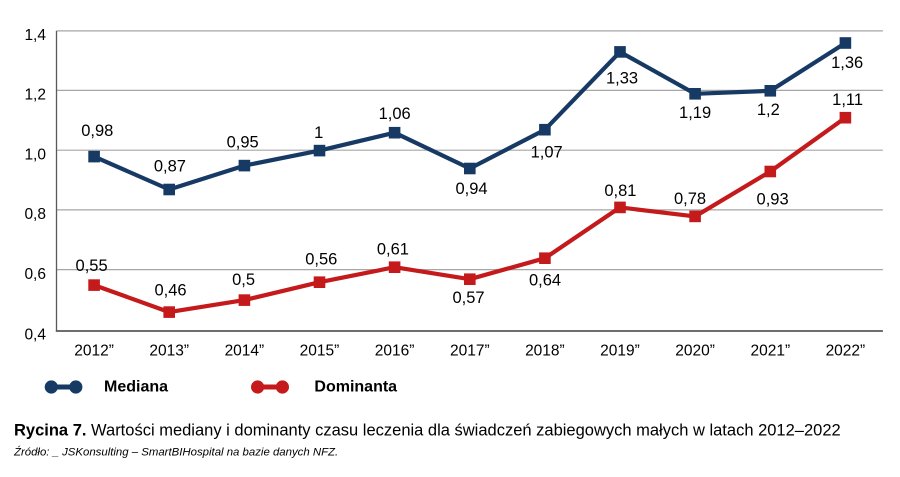 The image size is (900, 477). Describe the element at coordinates (35, 214) in the screenshot. I see `svg-text: 0,8` at that location.